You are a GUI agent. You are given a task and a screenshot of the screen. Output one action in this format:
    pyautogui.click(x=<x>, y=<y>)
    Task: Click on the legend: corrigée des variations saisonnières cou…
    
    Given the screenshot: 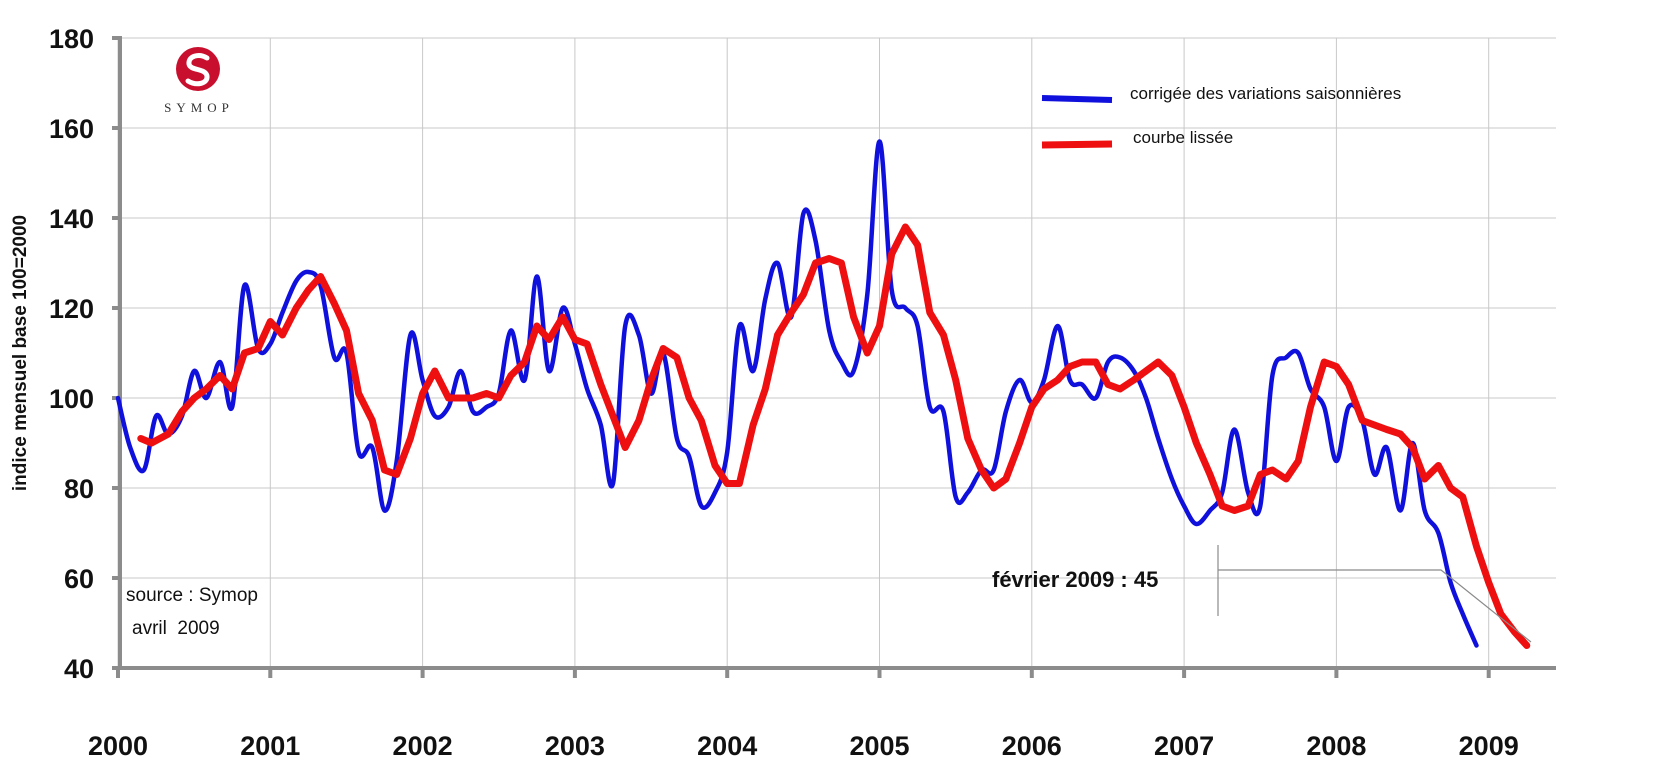 What is the action you would take?
    pyautogui.click(x=1221, y=116)
    